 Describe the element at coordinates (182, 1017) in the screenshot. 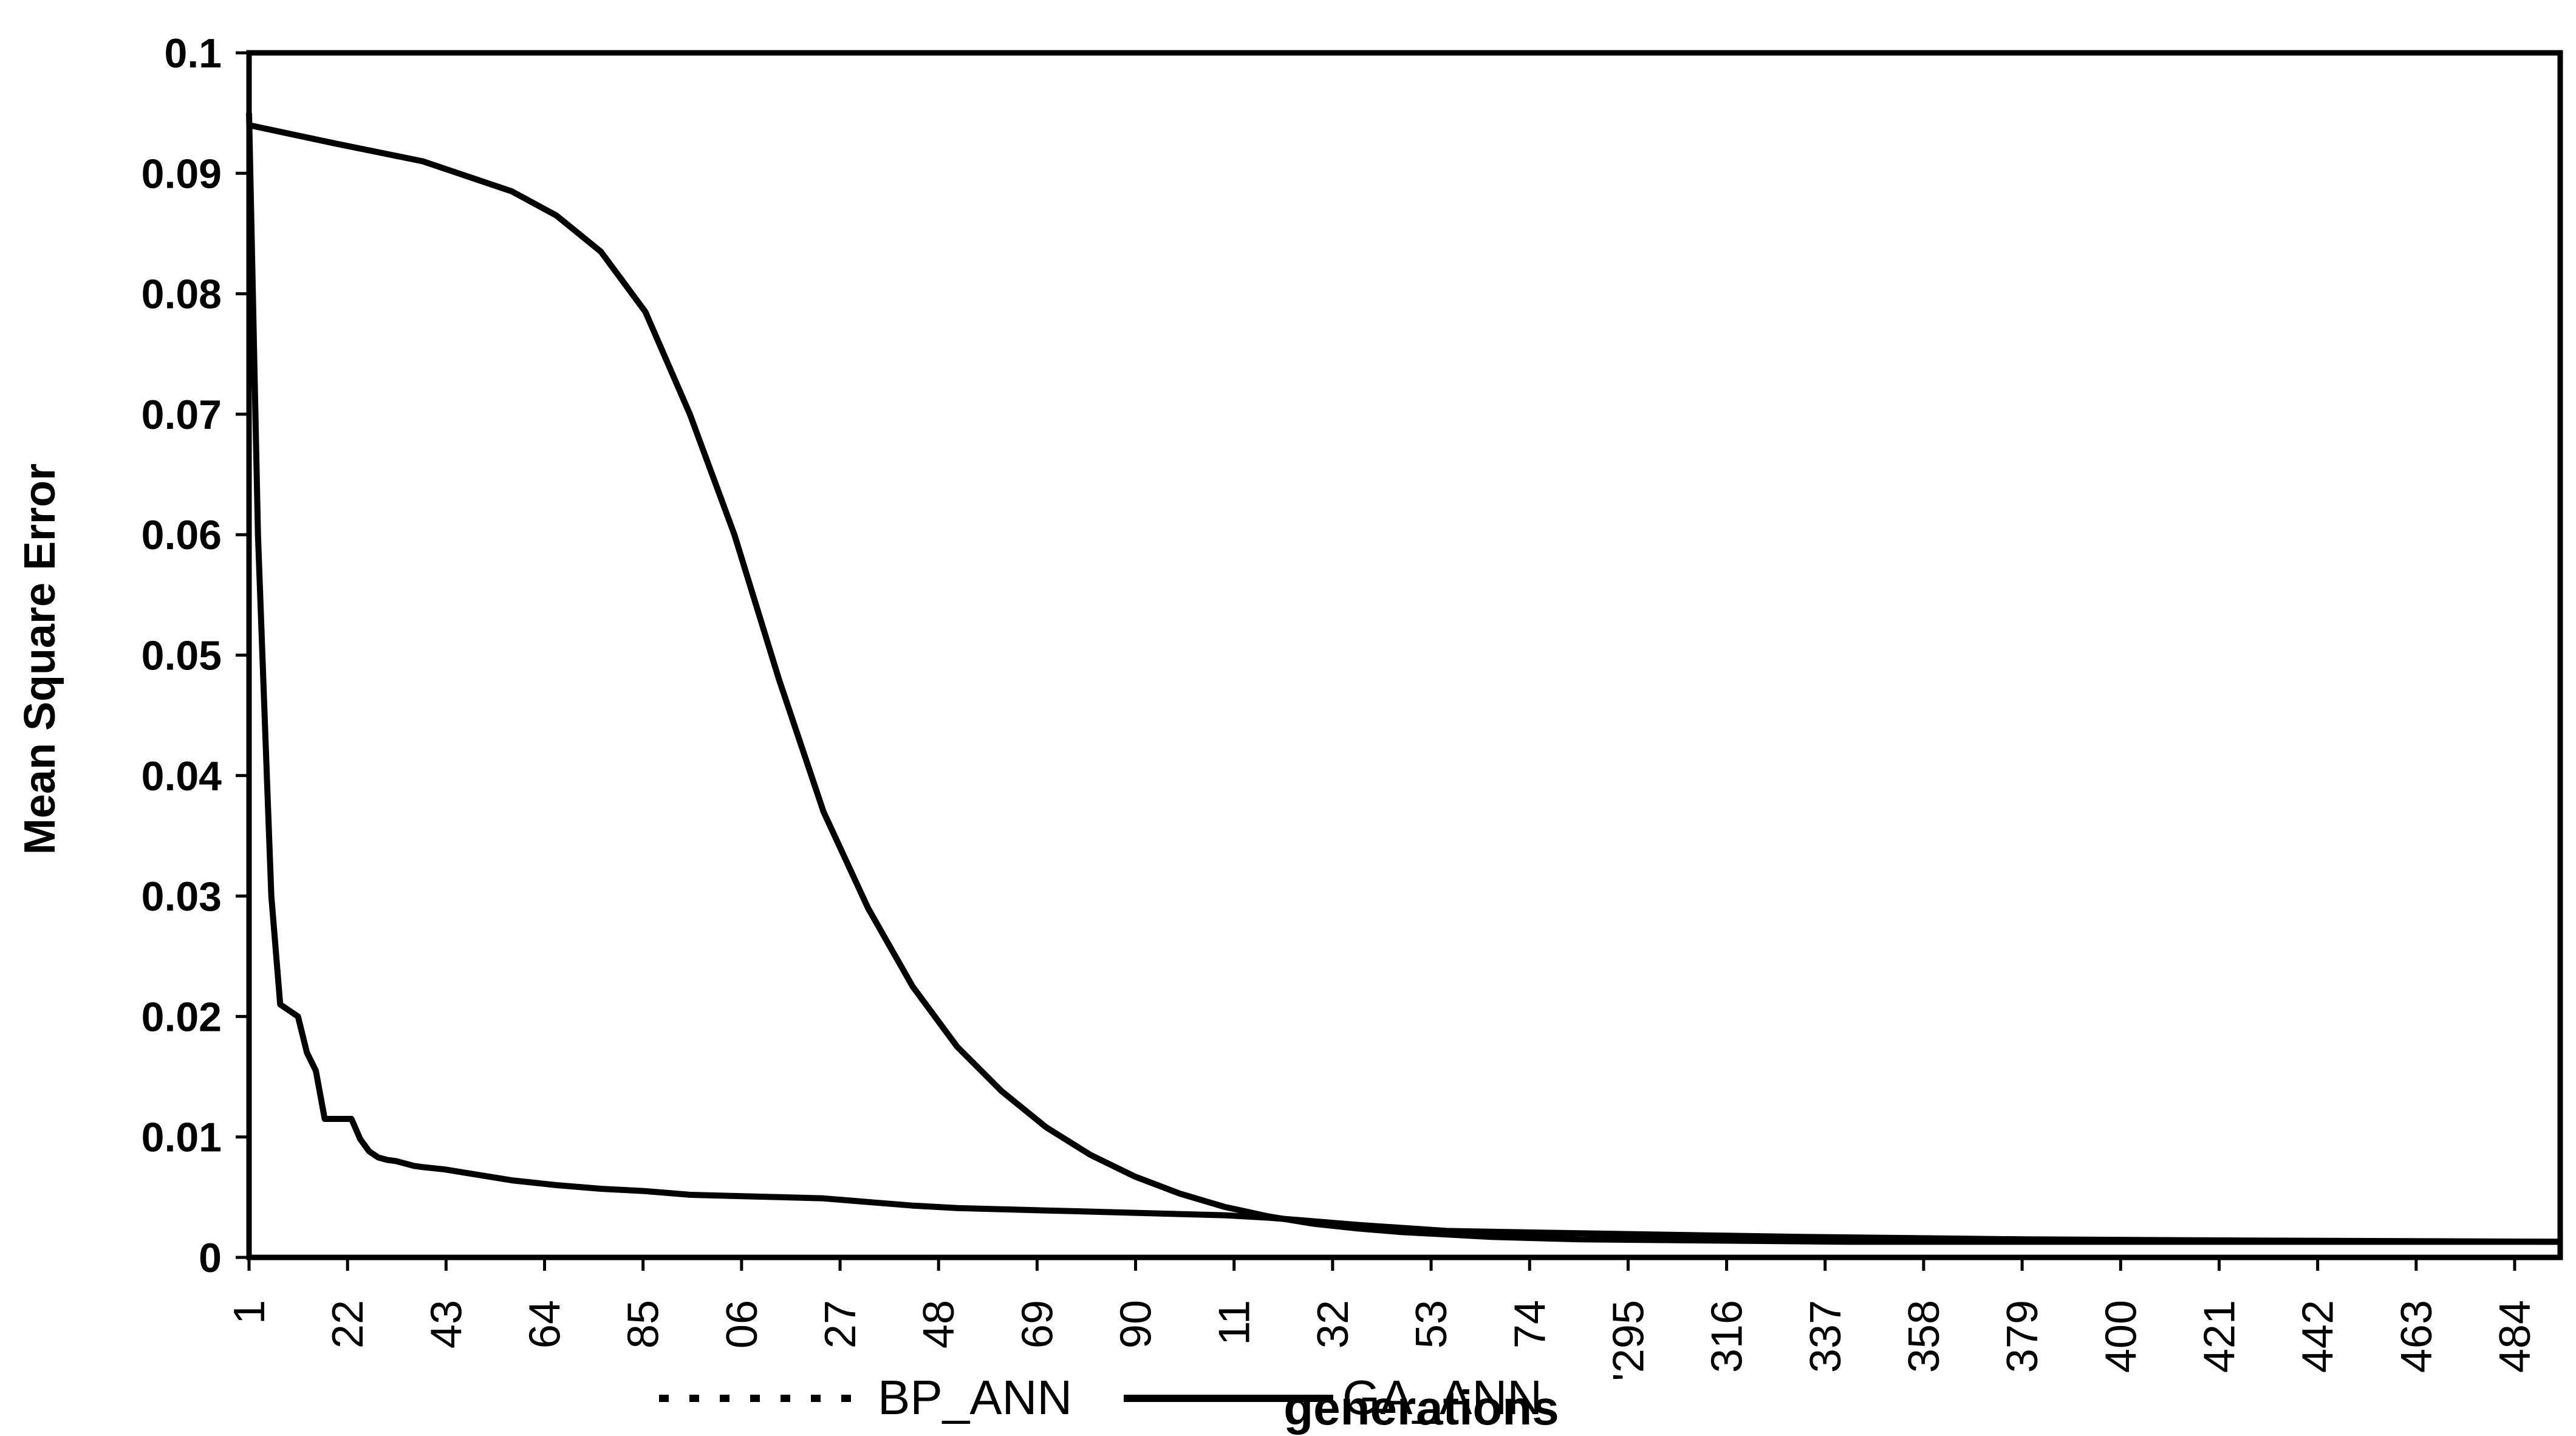

I see `y-tick-label: 0.02` at that location.